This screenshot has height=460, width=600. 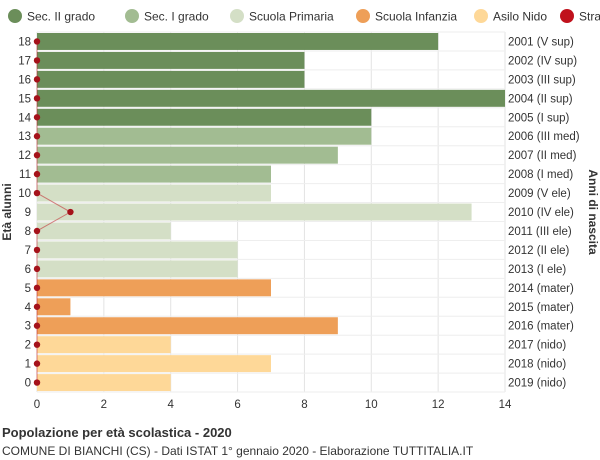 I want to click on x-tick-label-0: 0, so click(x=37, y=405).